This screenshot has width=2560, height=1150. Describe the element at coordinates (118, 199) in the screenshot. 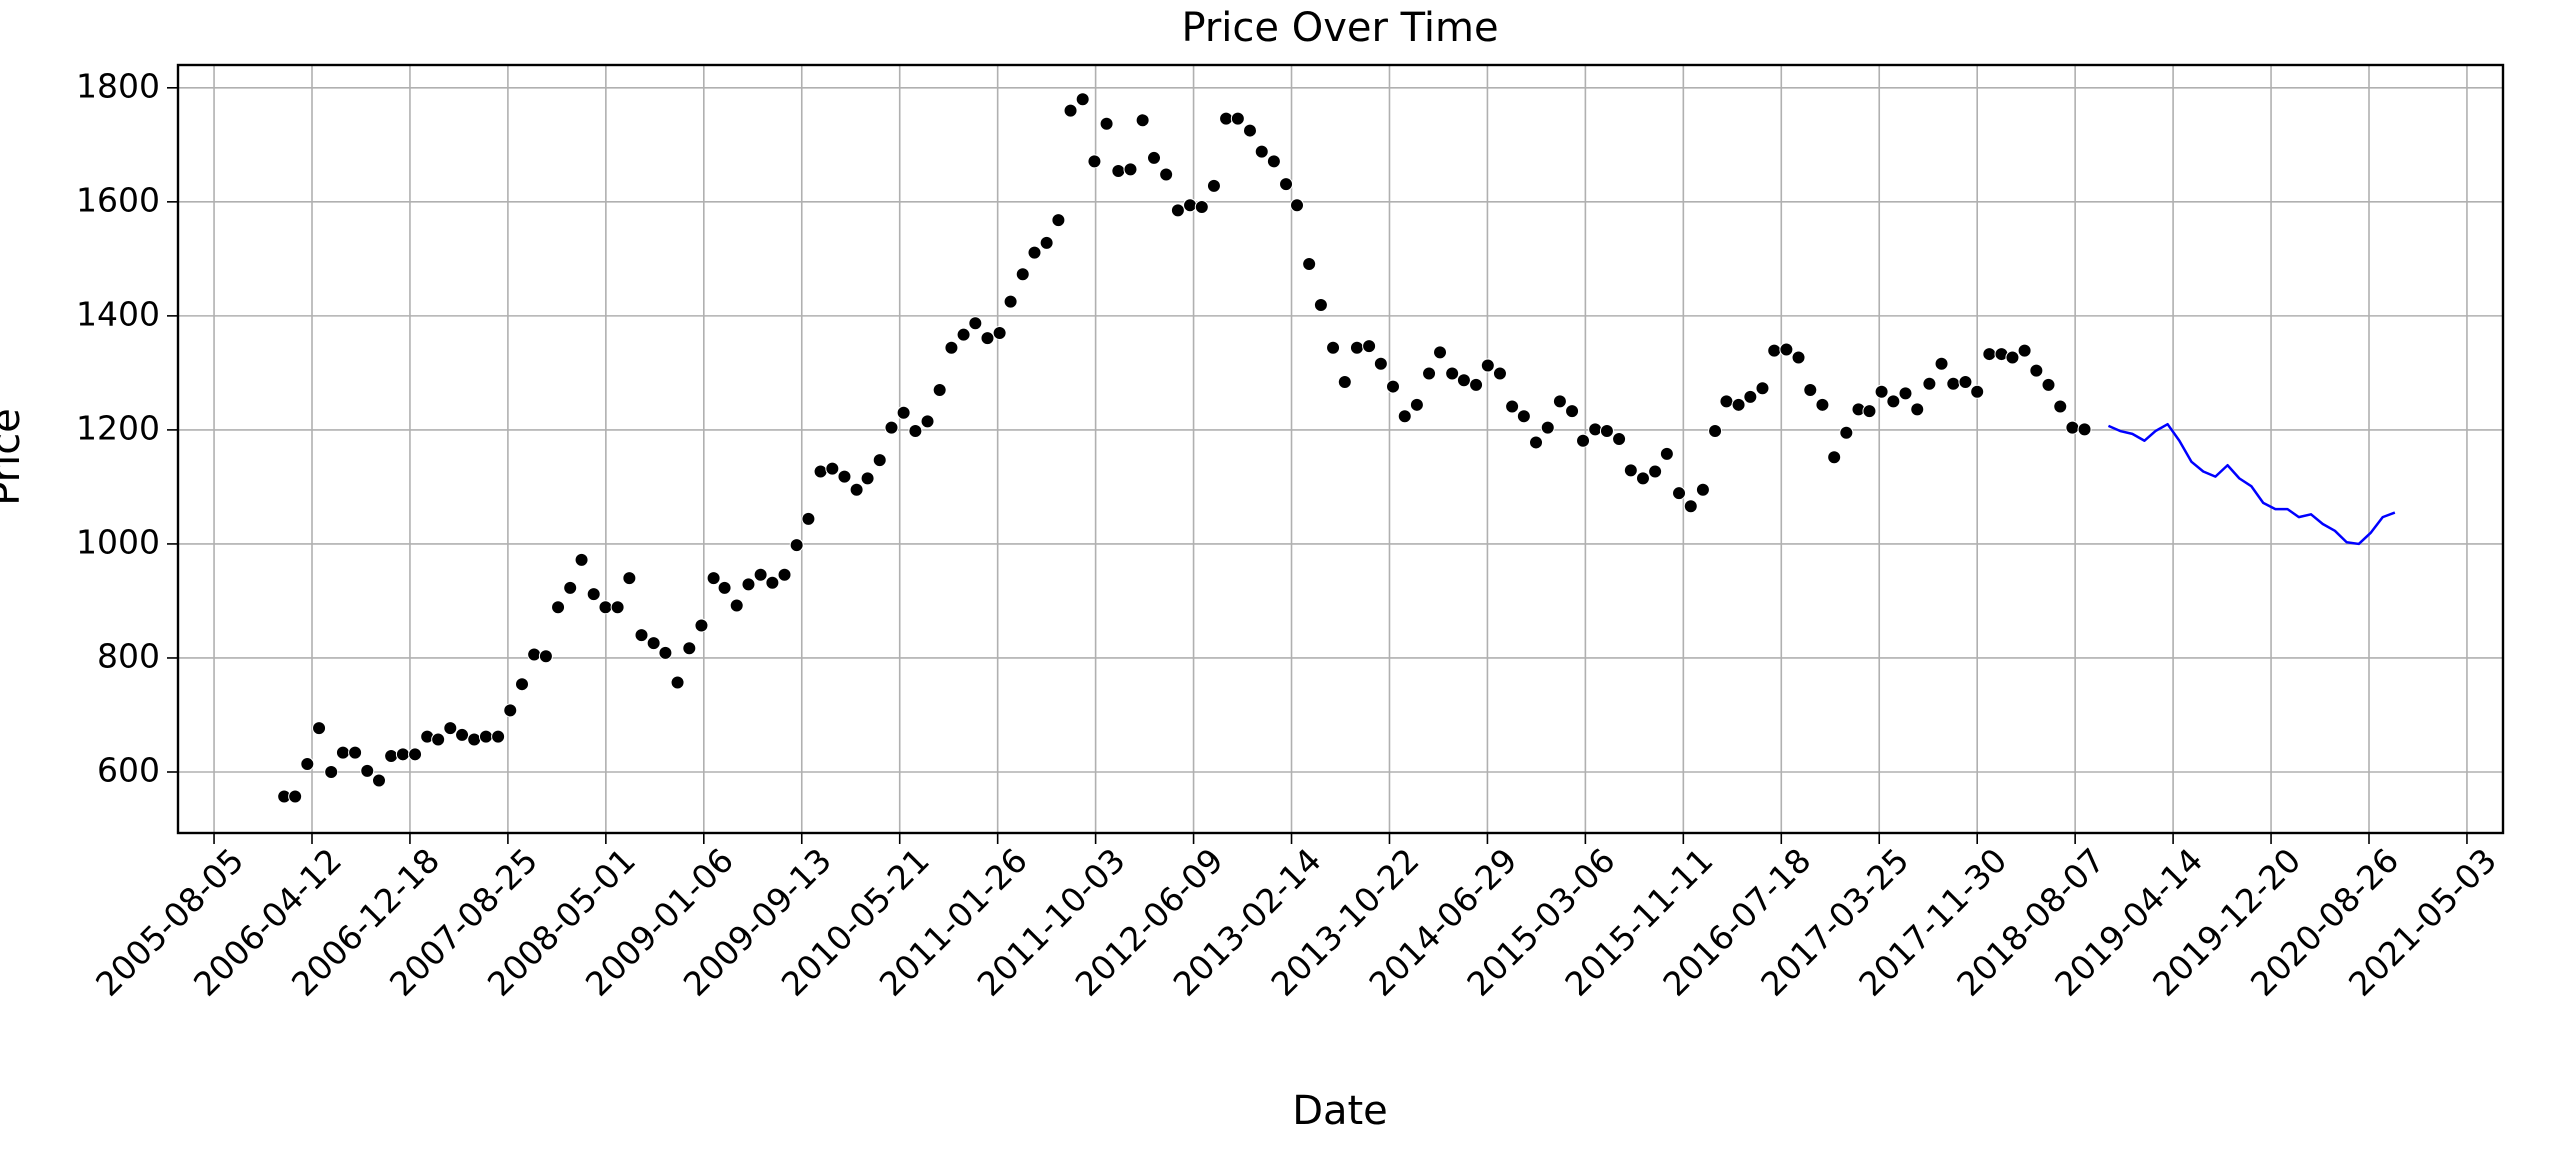

I see `y-tick-label: 1600` at that location.